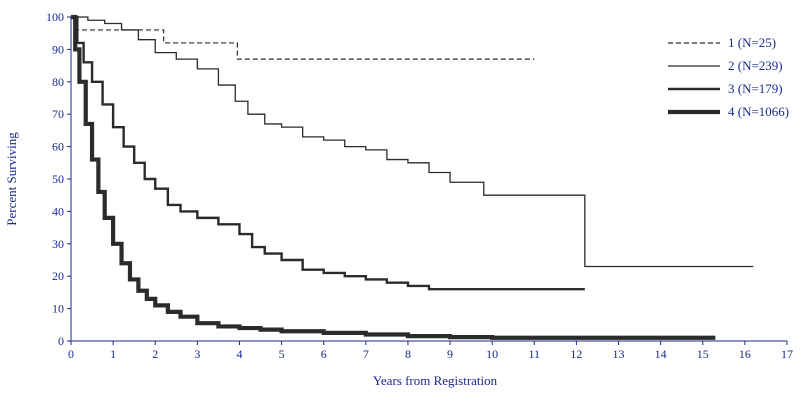 The image size is (806, 401). What do you see at coordinates (745, 354) in the screenshot?
I see `x-tick-label: 16` at bounding box center [745, 354].